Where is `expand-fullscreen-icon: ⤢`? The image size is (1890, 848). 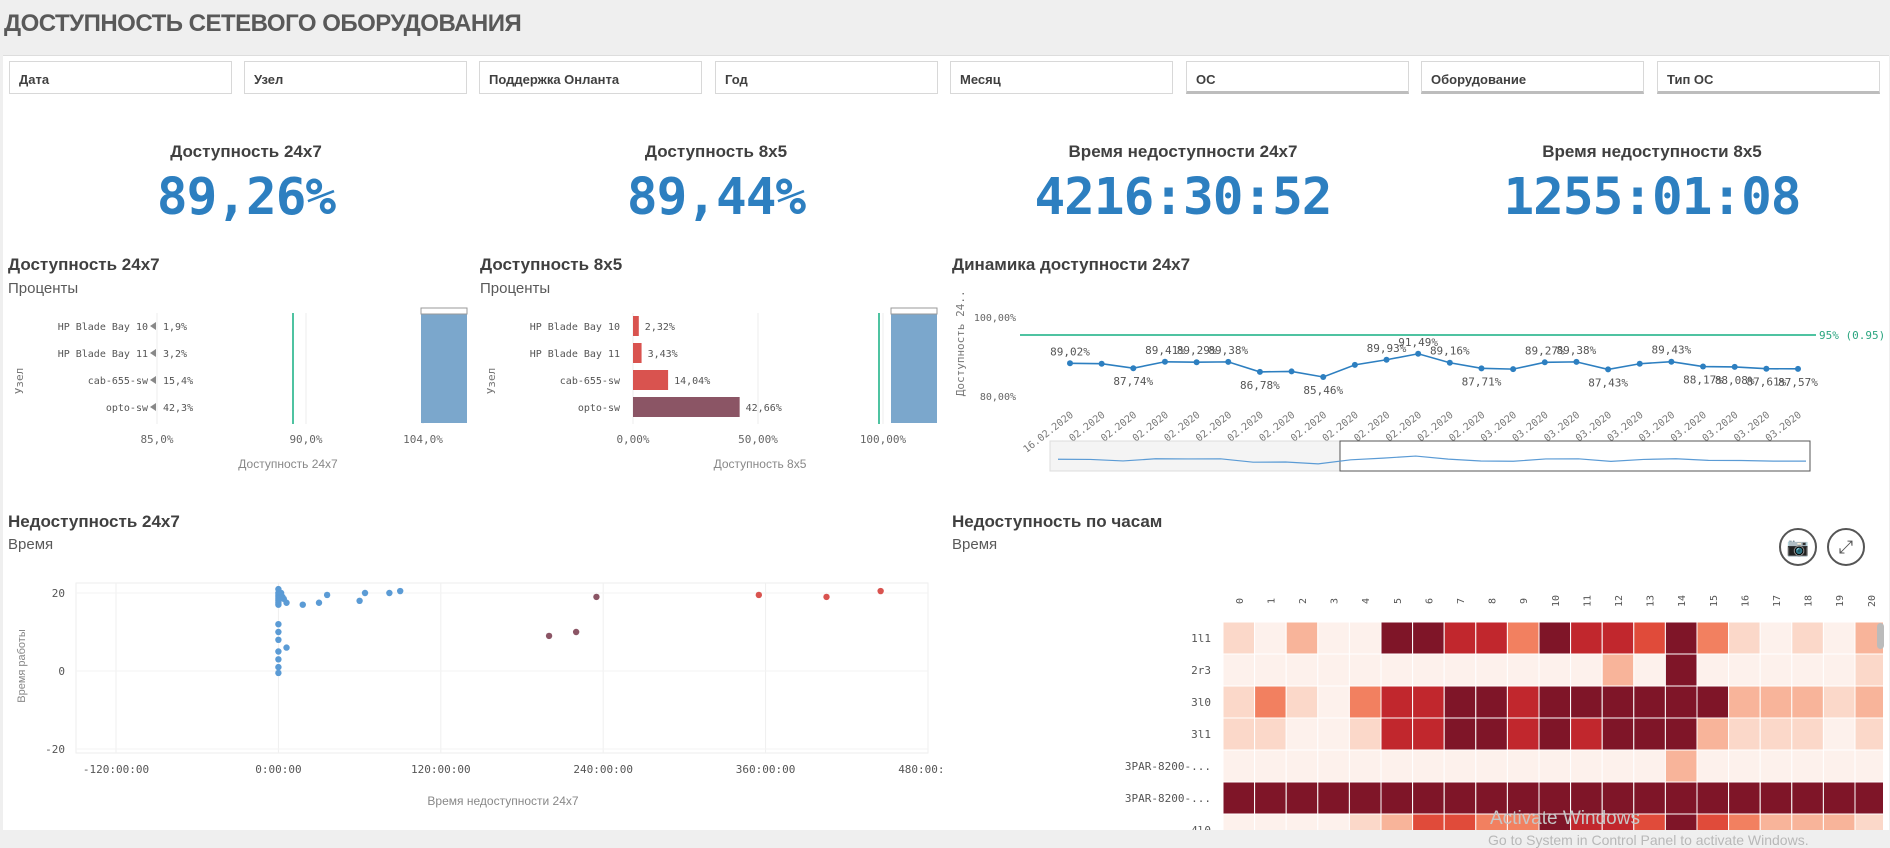
expand-fullscreen-icon: ⤢ is located at coordinates (1846, 547).